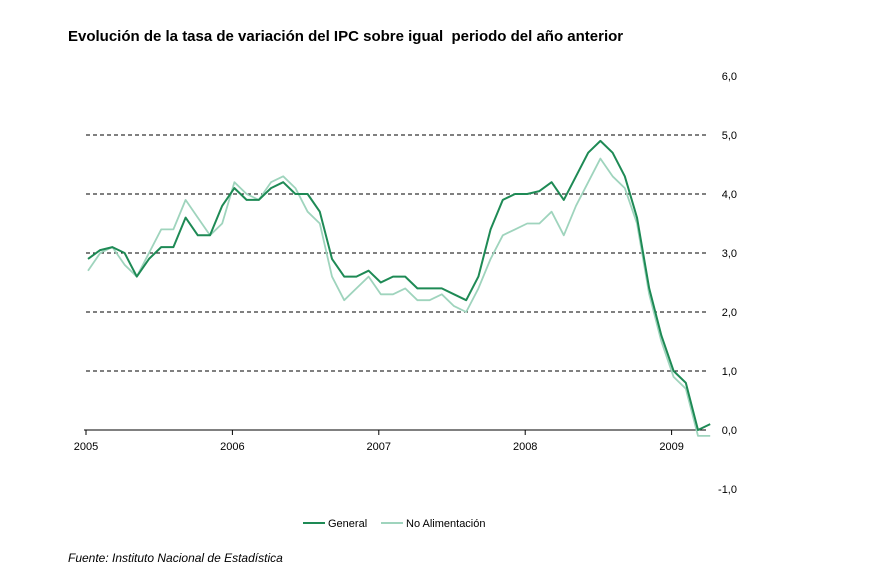 This screenshot has width=876, height=575. I want to click on legend-label: No Alimentación, so click(446, 524).